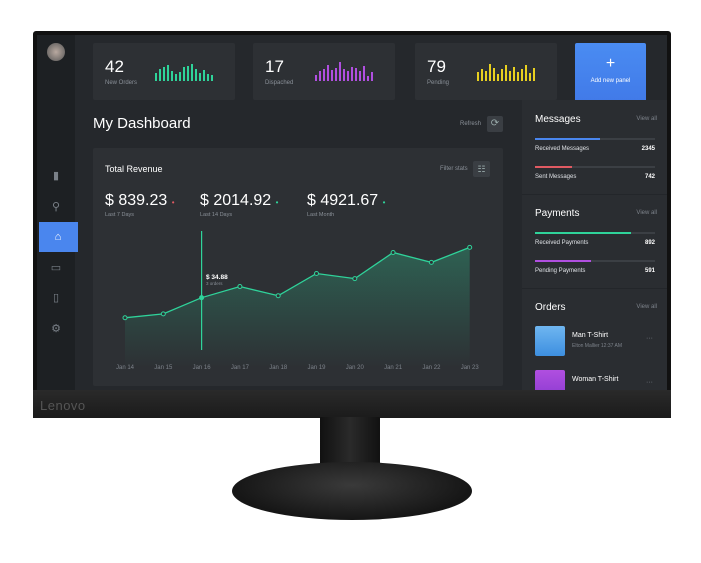 The image size is (701, 563). Describe the element at coordinates (471, 124) in the screenshot. I see `refresh-label: Refresh` at that location.